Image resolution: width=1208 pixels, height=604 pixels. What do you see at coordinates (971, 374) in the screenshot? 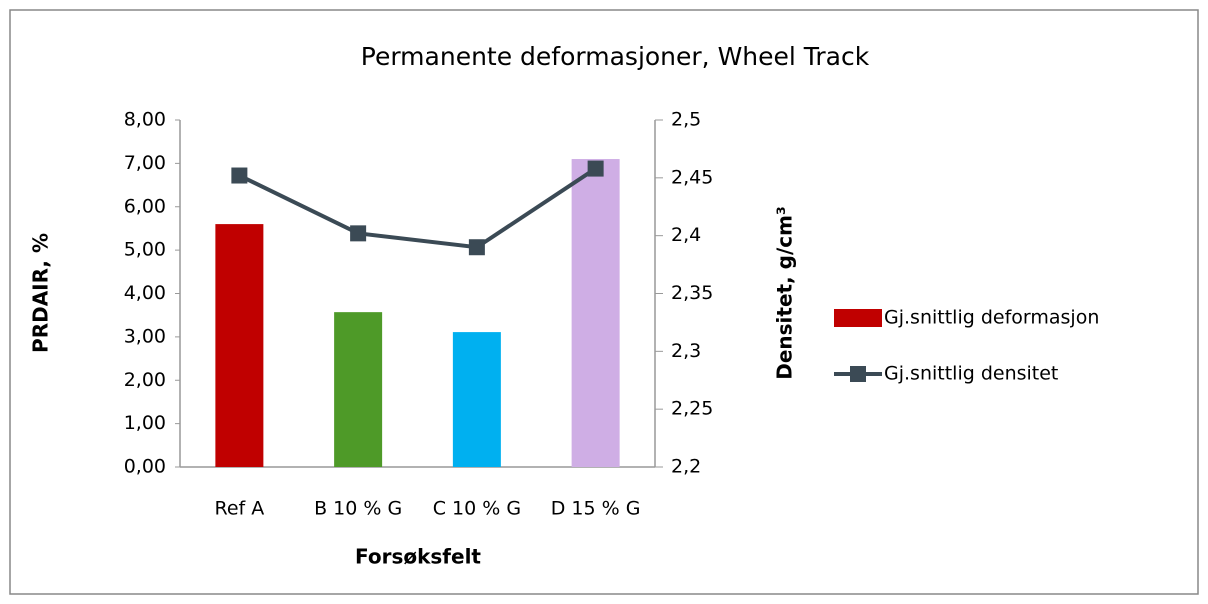
I see `legend-label: Gj.snittlig densitet` at bounding box center [971, 374].